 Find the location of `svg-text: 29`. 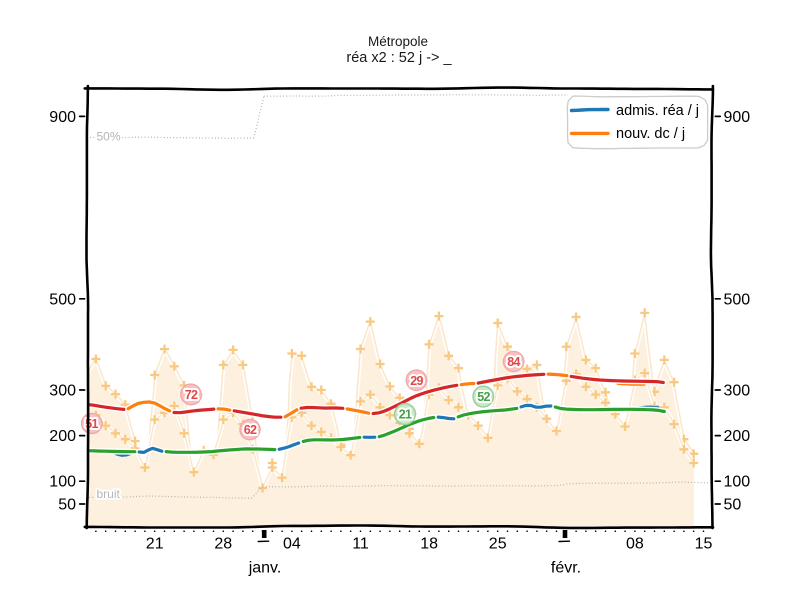

svg-text: 29 is located at coordinates (416, 381).